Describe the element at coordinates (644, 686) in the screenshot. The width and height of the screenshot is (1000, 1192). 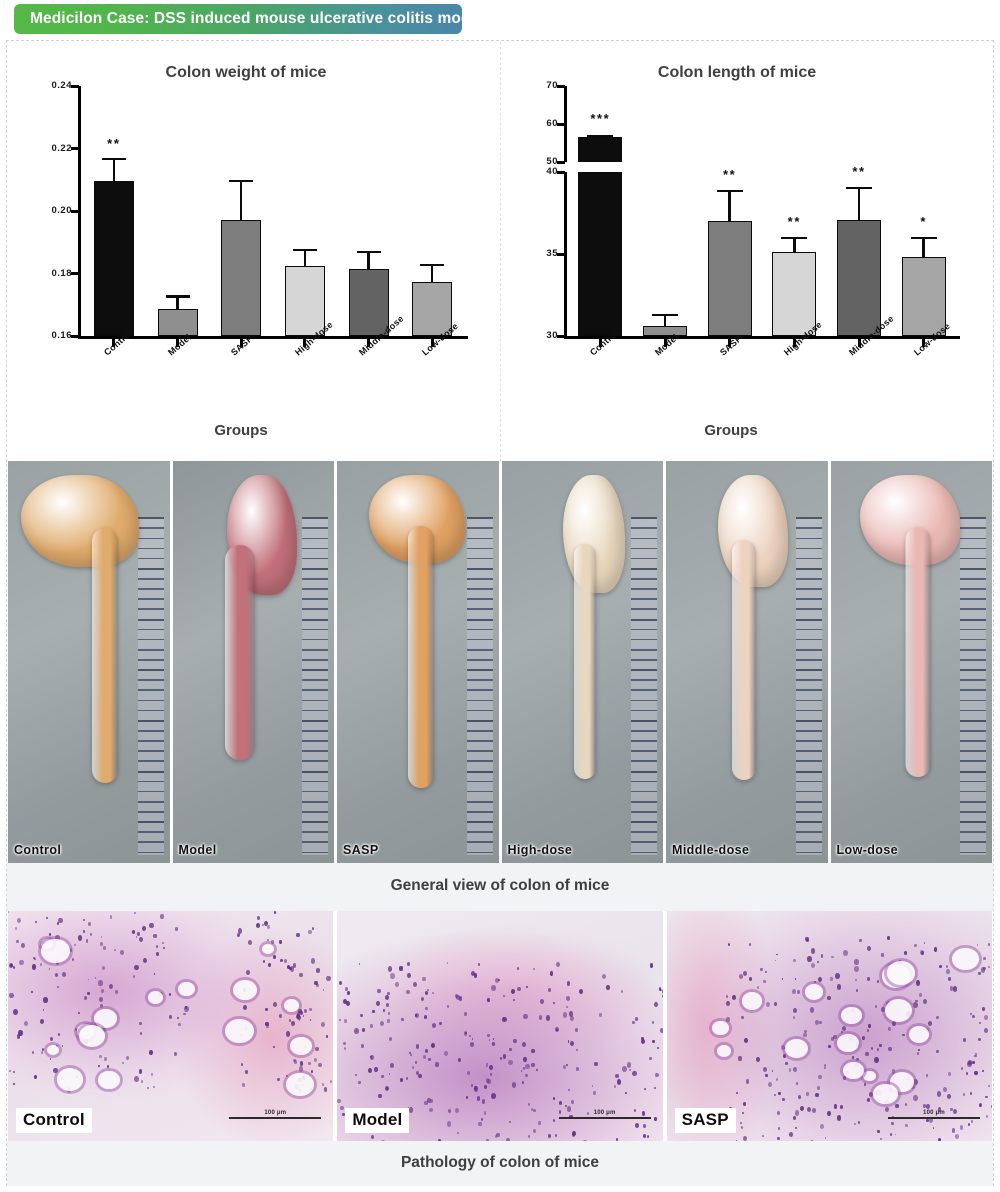
I see `ruler` at that location.